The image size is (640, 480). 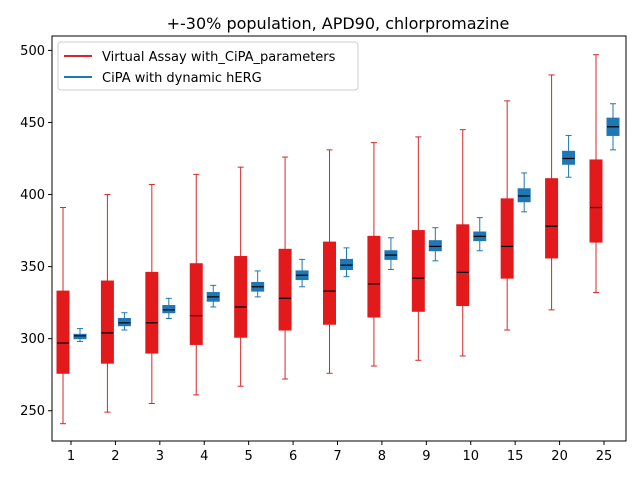 I want to click on x-tick-label: 6, so click(x=293, y=456).